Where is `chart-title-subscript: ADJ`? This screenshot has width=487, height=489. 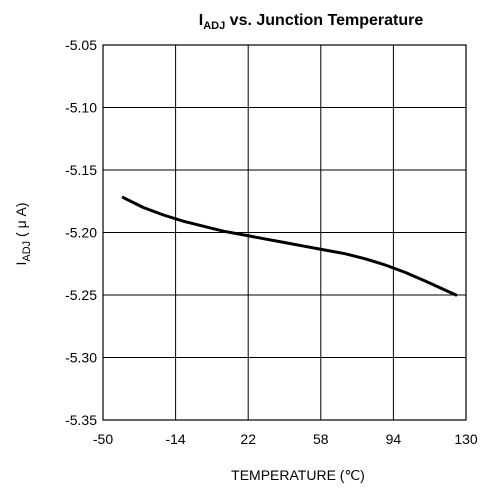 chart-title-subscript: ADJ is located at coordinates (214, 26).